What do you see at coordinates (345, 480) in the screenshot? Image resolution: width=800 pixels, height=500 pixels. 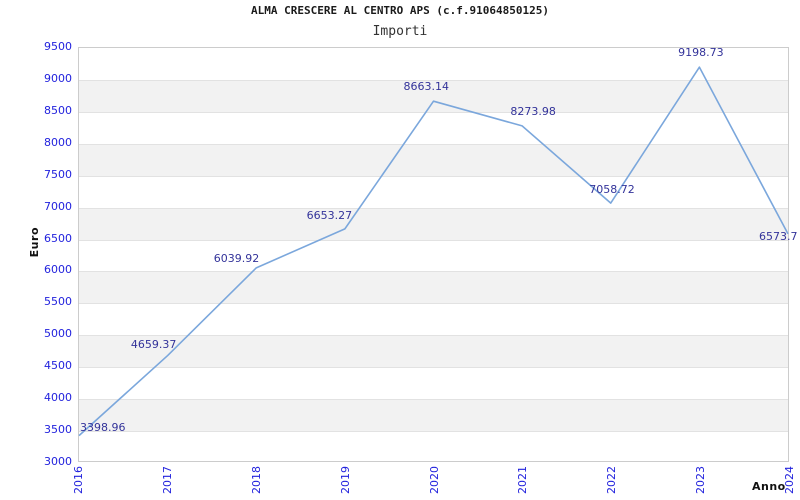 I see `x-tick-label: 2019` at bounding box center [345, 480].